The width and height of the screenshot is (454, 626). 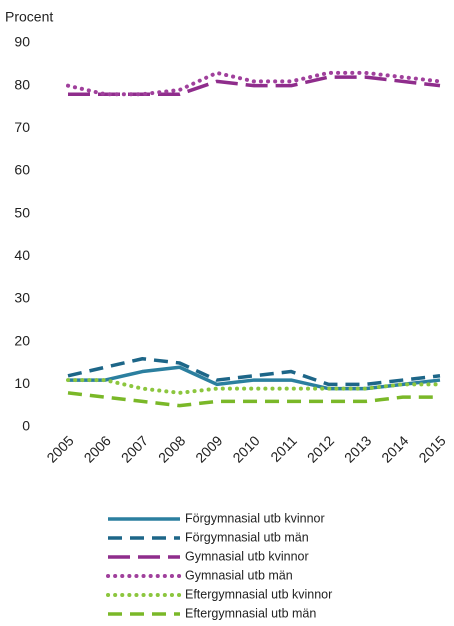 What do you see at coordinates (22, 127) in the screenshot?
I see `y-tick-label: 70` at bounding box center [22, 127].